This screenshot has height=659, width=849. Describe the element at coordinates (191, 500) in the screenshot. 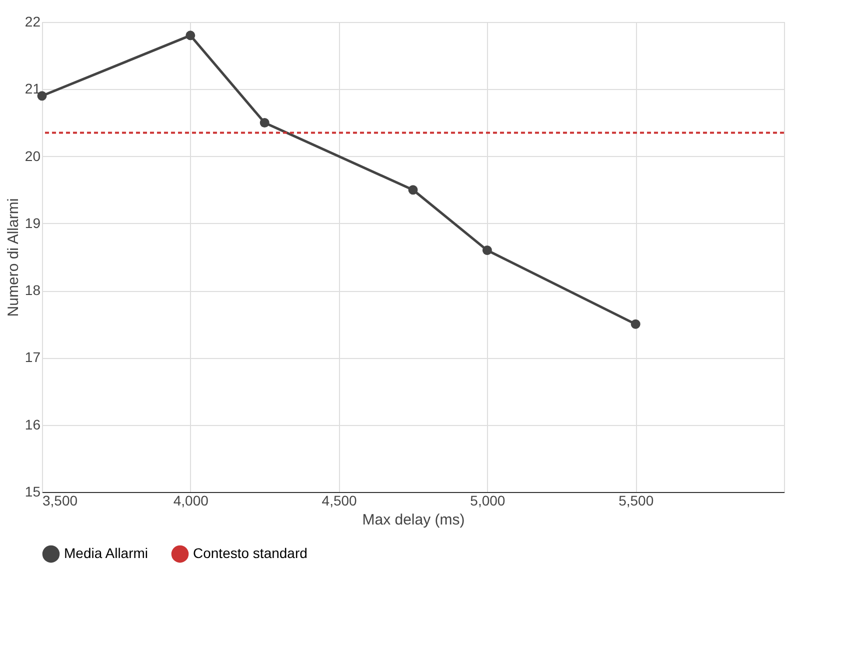

I see `x-tick-label: 4,000` at that location.